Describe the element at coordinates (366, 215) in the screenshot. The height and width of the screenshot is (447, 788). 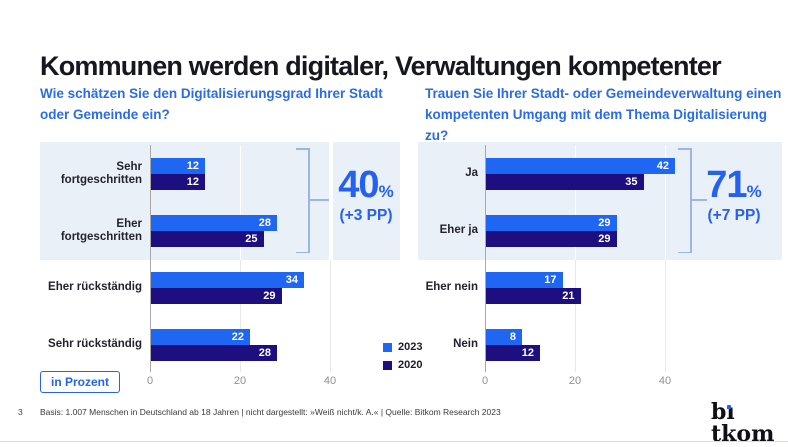
I see `highlight-total-change: (+3 PP)` at that location.